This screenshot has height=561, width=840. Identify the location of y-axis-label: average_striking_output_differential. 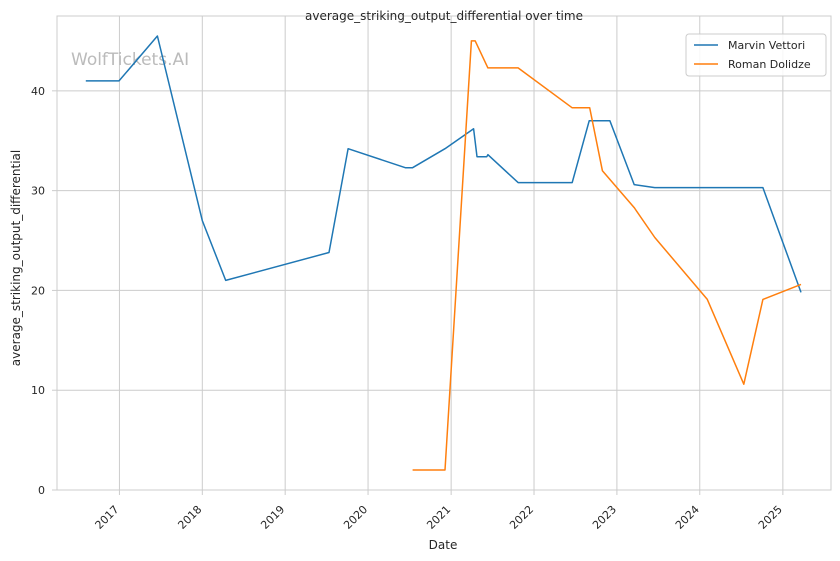
(16, 258).